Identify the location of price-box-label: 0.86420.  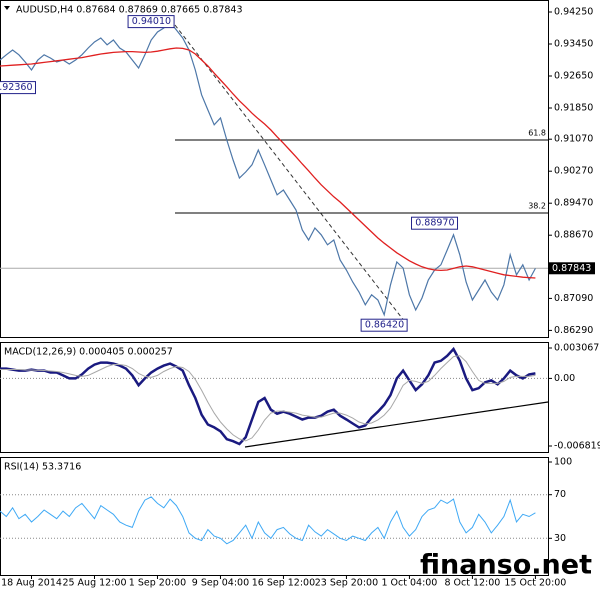
(384, 325).